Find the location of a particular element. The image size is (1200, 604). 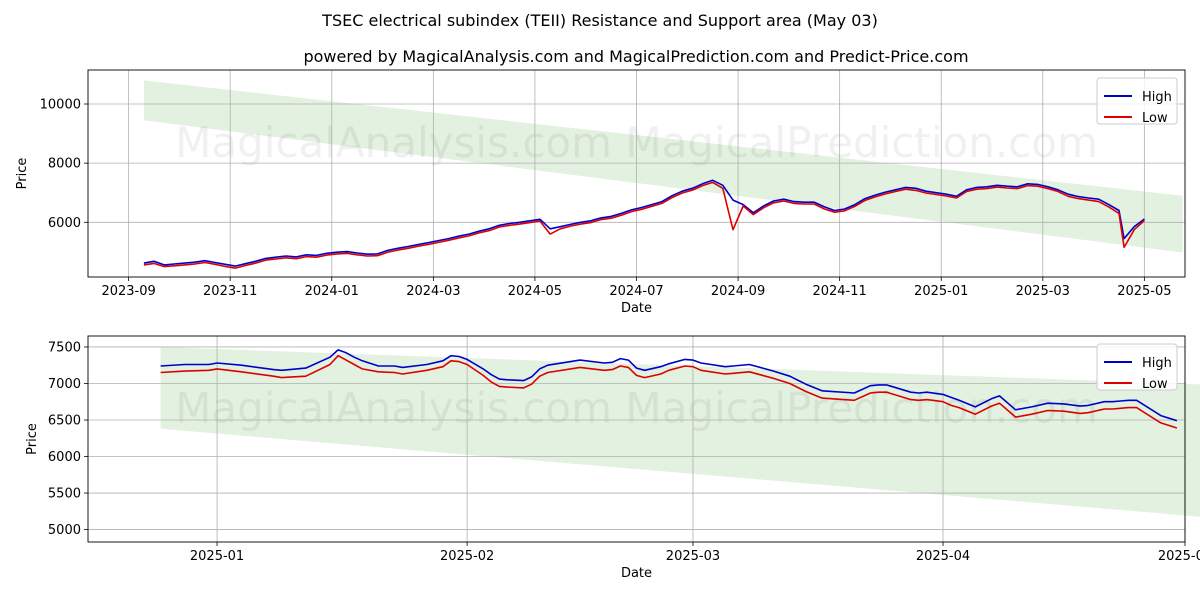

y-tick-label: 7000 is located at coordinates (64, 384).